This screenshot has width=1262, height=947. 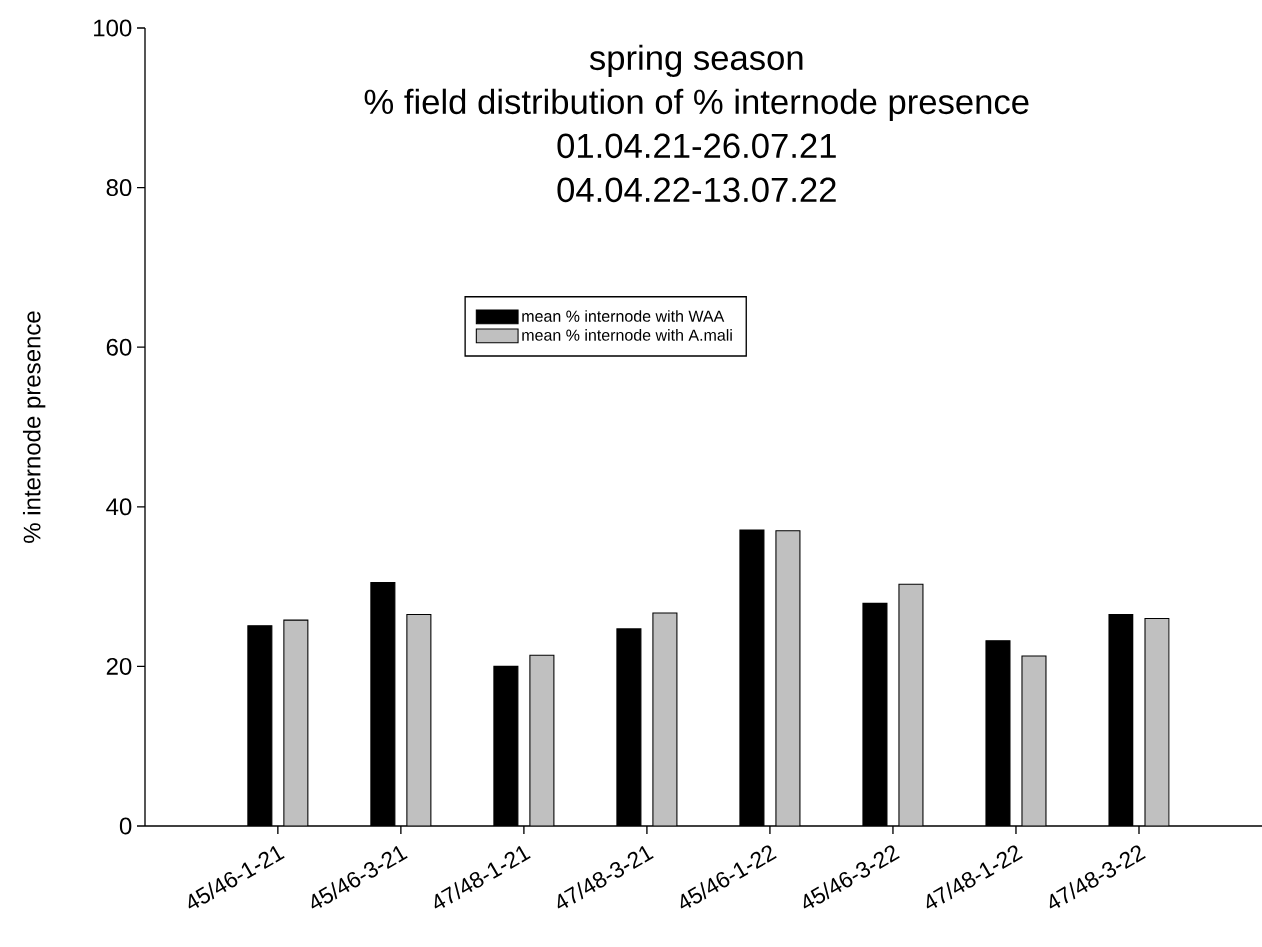 I want to click on y-axis-title: % internode presence, so click(x=34, y=427).